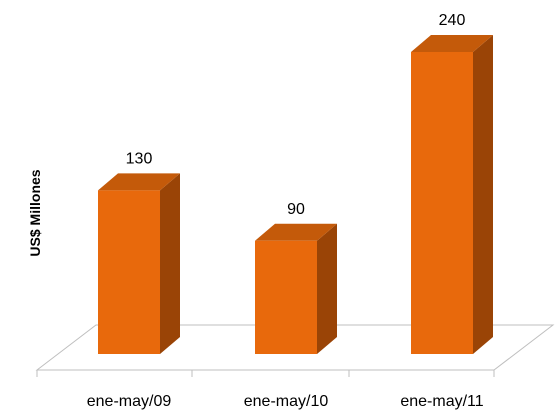 This screenshot has height=414, width=555. Describe the element at coordinates (296, 209) in the screenshot. I see `data-label: 90` at that location.